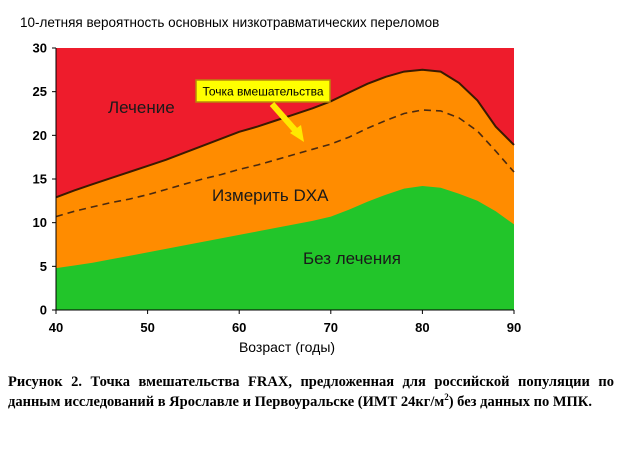 The image size is (624, 450). What do you see at coordinates (446, 397) in the screenshot?
I see `caption-superscript: 2` at bounding box center [446, 397].